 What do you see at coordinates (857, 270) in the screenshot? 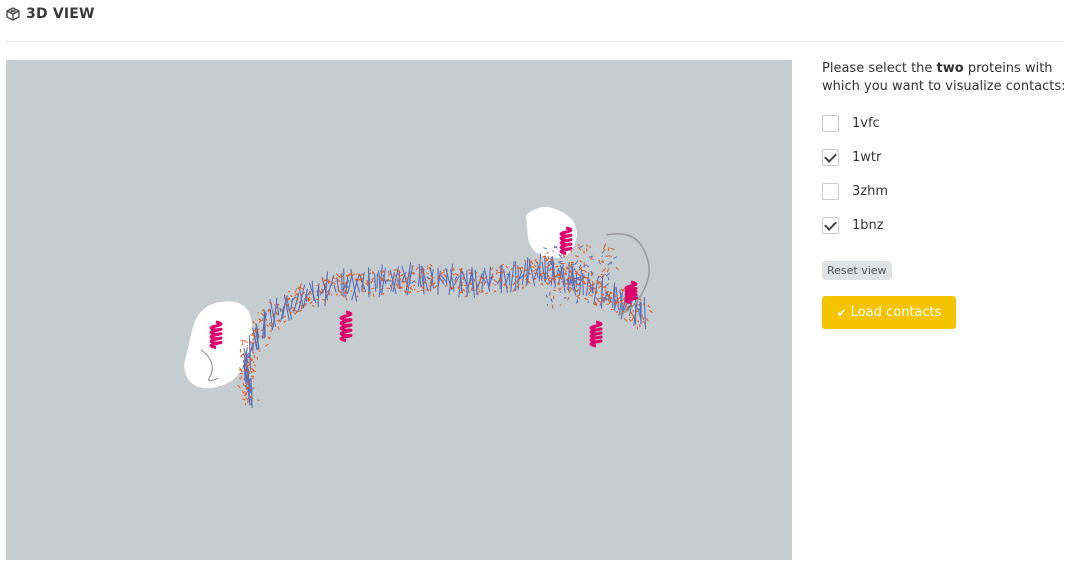
I see `reset-view-button: Reset view` at bounding box center [857, 270].